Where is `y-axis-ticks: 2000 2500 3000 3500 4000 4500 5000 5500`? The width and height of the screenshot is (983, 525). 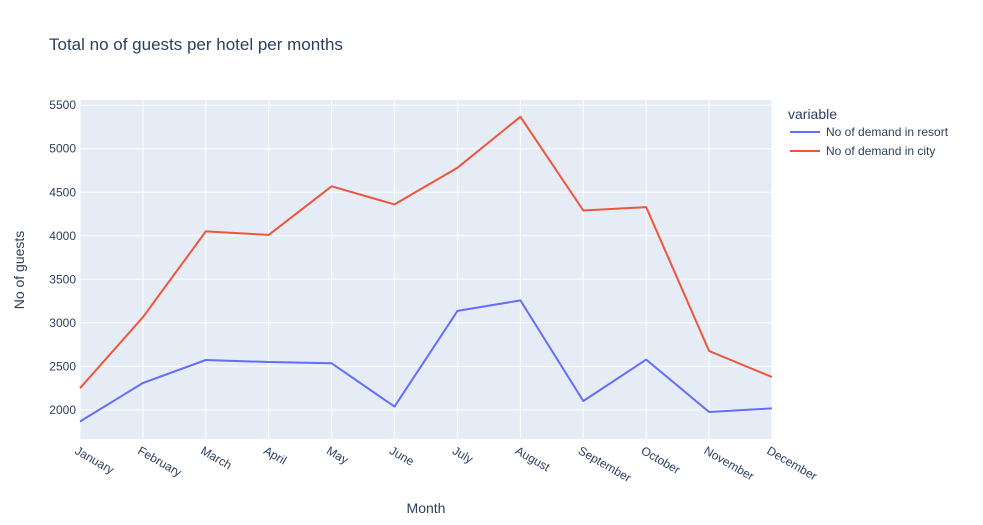 y-axis-ticks: 2000 2500 3000 3500 4000 4500 5000 5500 is located at coordinates (62, 257).